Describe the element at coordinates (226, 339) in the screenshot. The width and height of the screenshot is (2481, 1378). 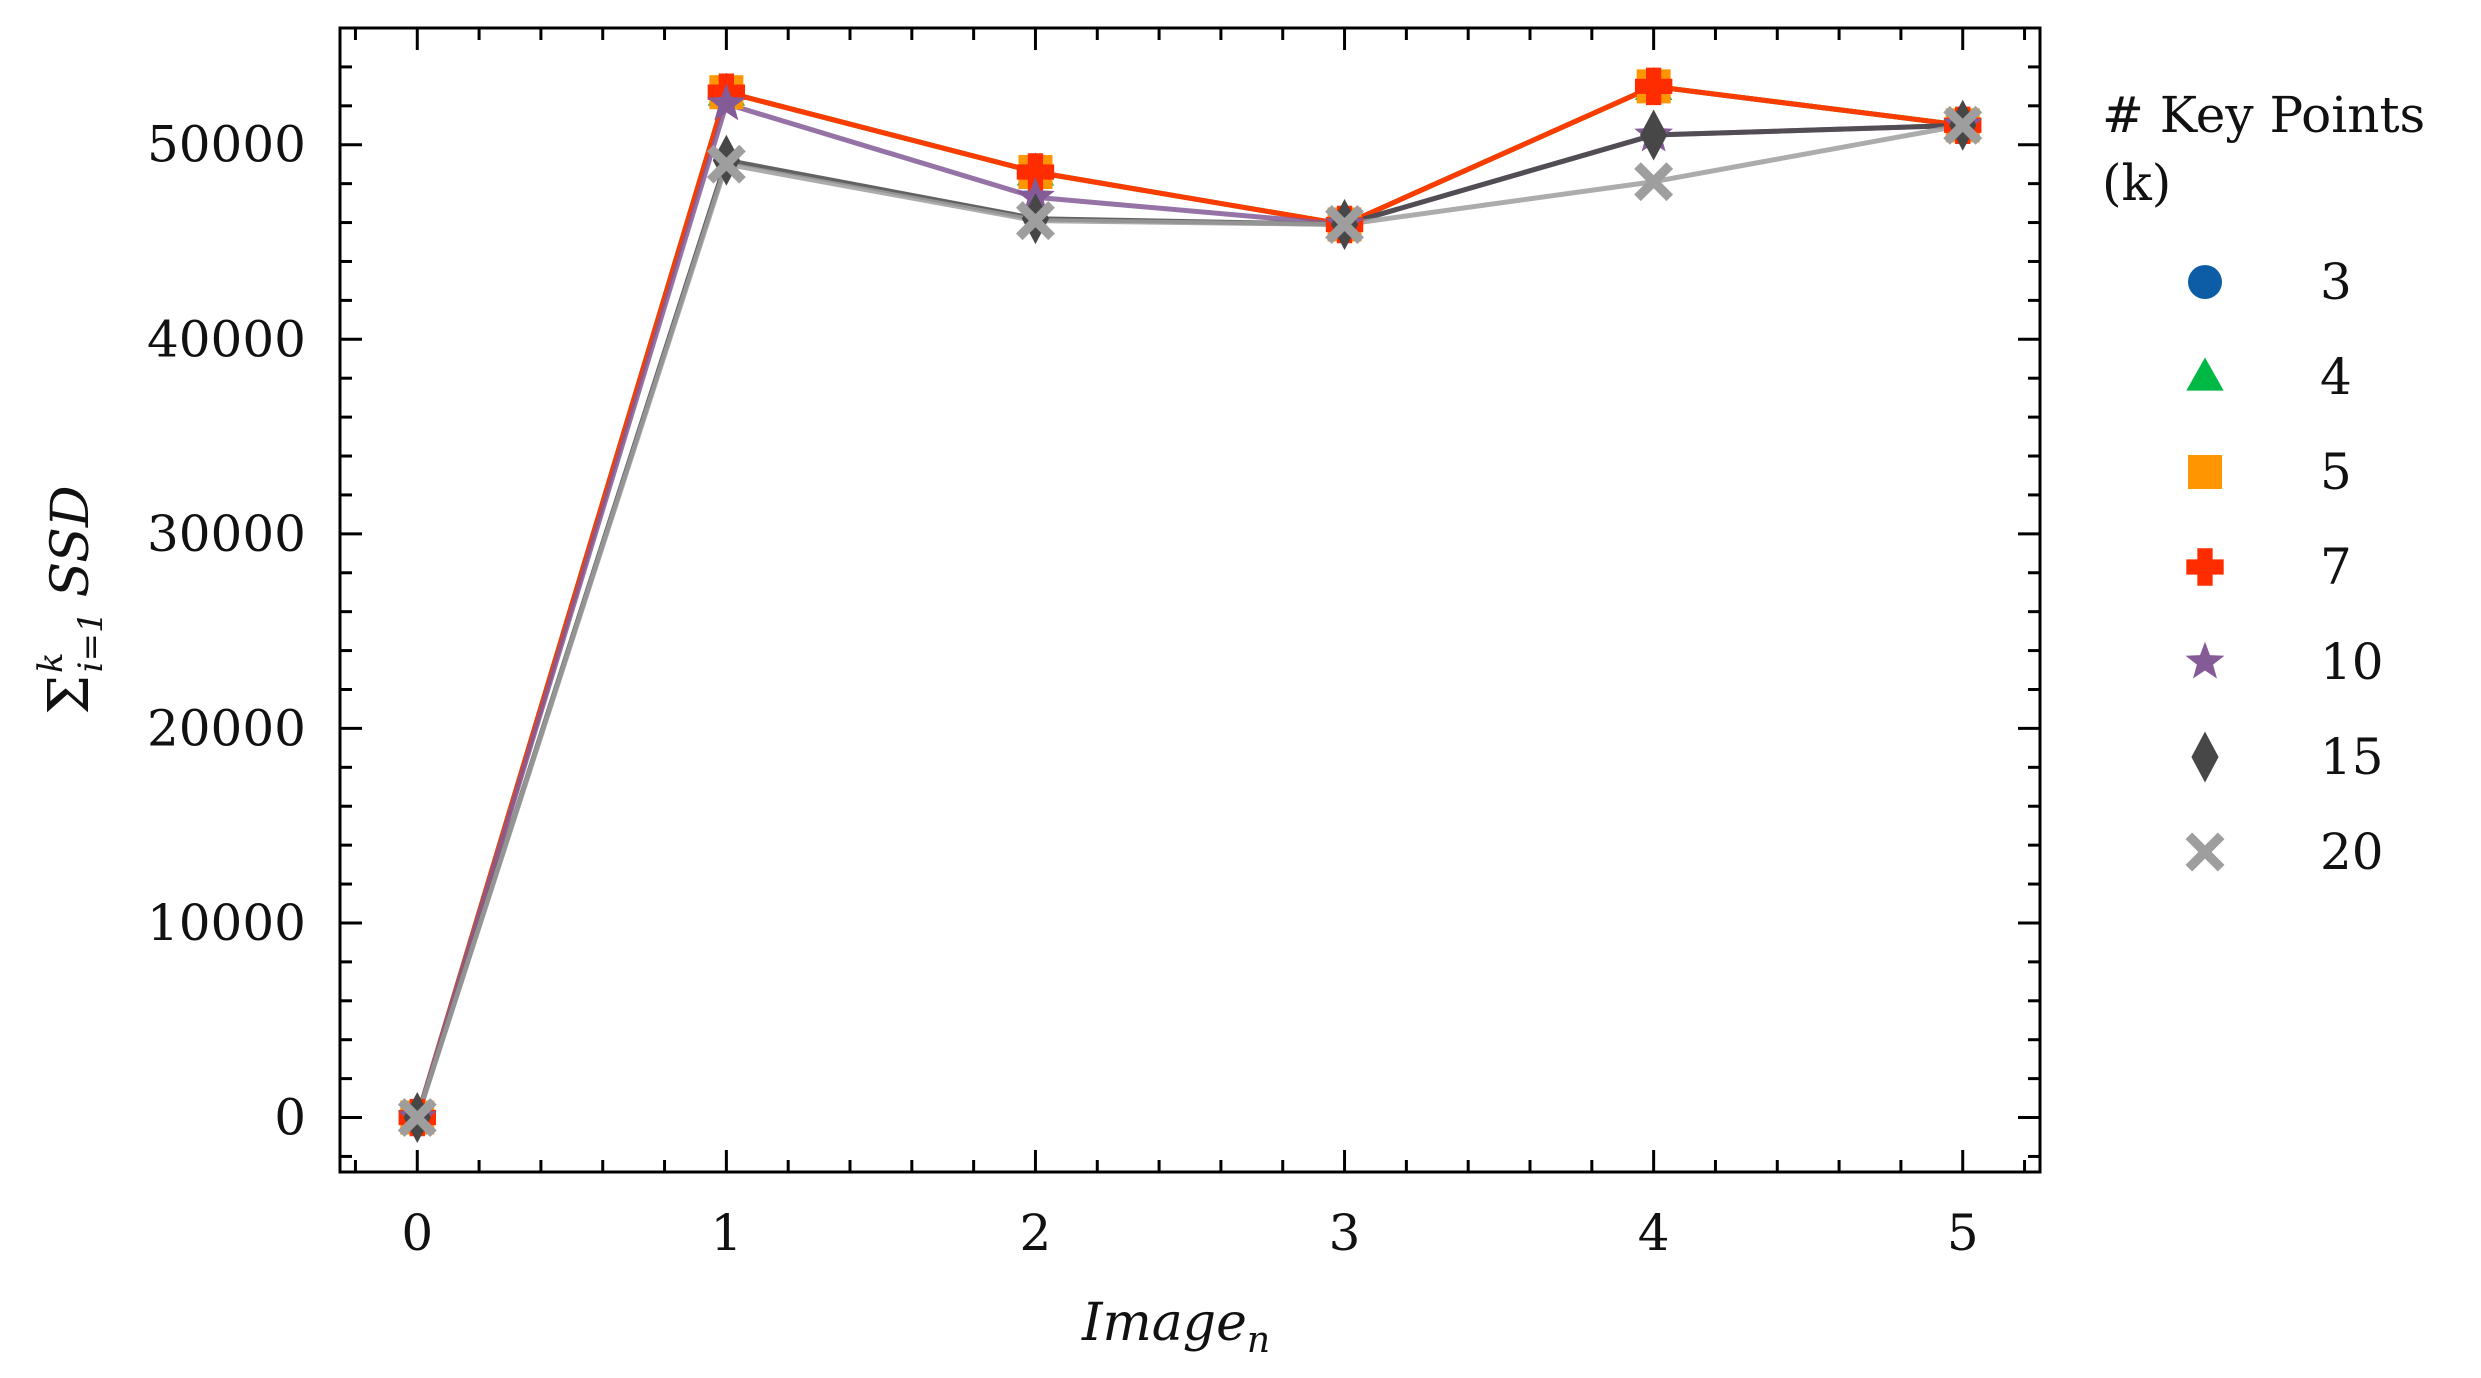
I see `y-tick-label: 40000` at that location.